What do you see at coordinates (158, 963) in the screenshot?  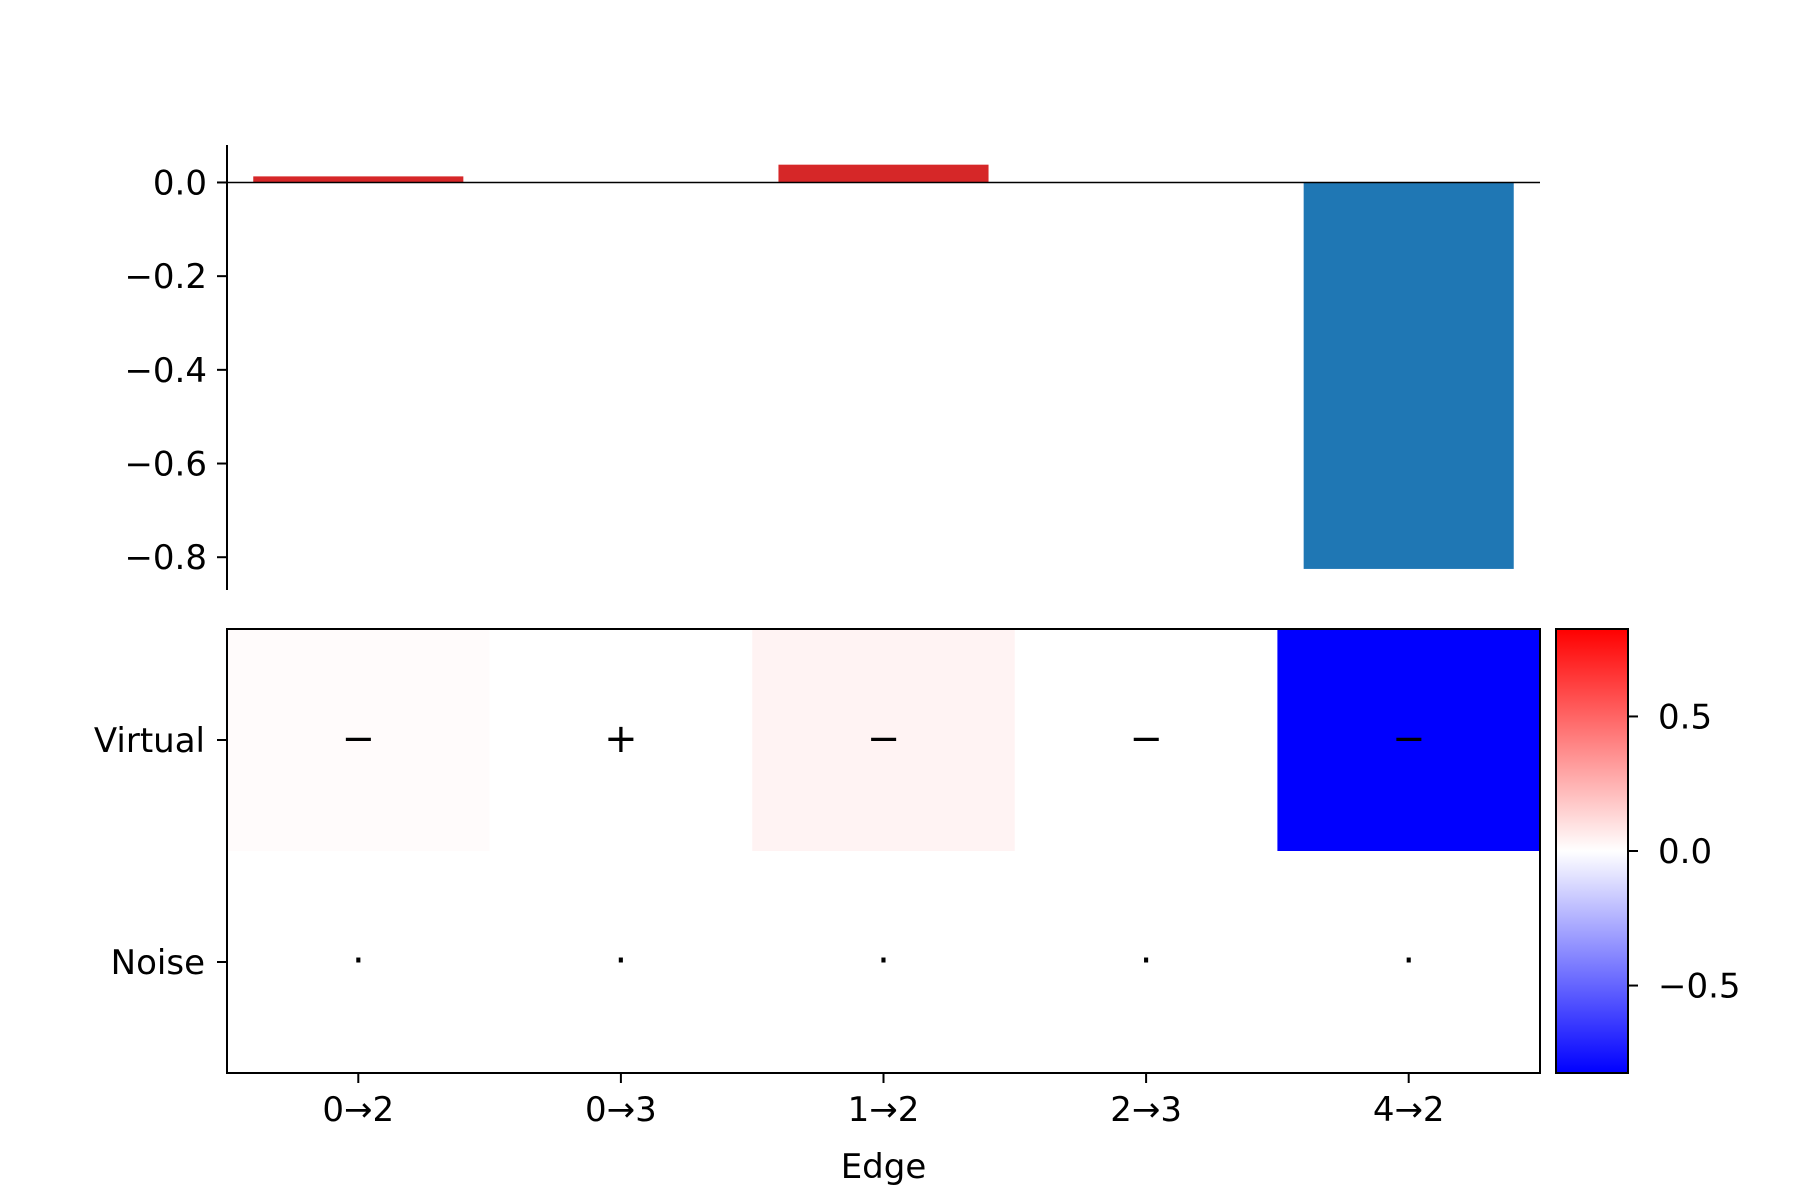 I see `heat-row-label-1: Noise` at bounding box center [158, 963].